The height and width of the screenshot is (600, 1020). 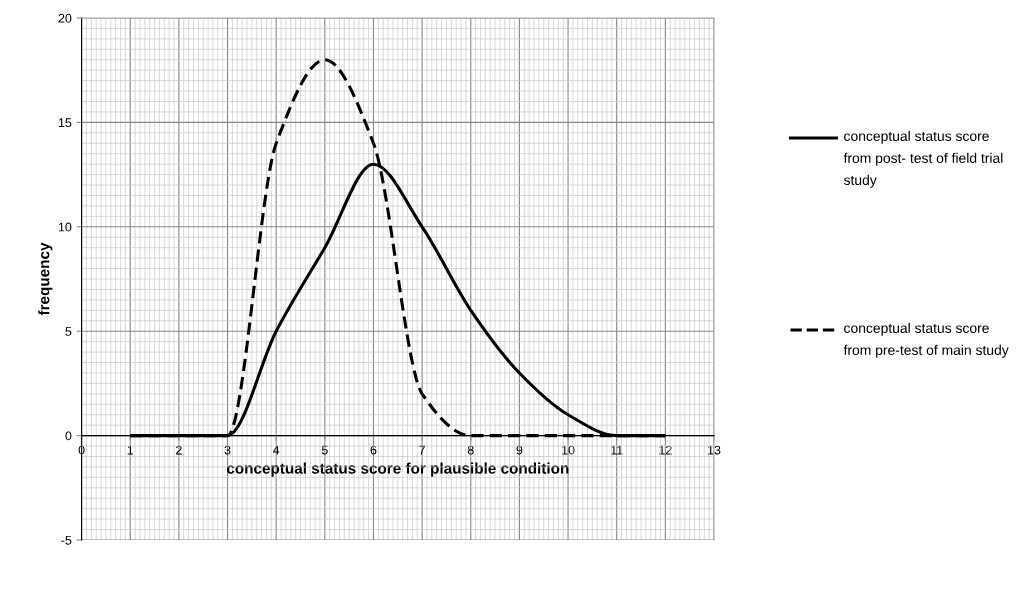 What do you see at coordinates (397, 469) in the screenshot?
I see `x-axis-title: conceptual status score for plausible condition` at bounding box center [397, 469].